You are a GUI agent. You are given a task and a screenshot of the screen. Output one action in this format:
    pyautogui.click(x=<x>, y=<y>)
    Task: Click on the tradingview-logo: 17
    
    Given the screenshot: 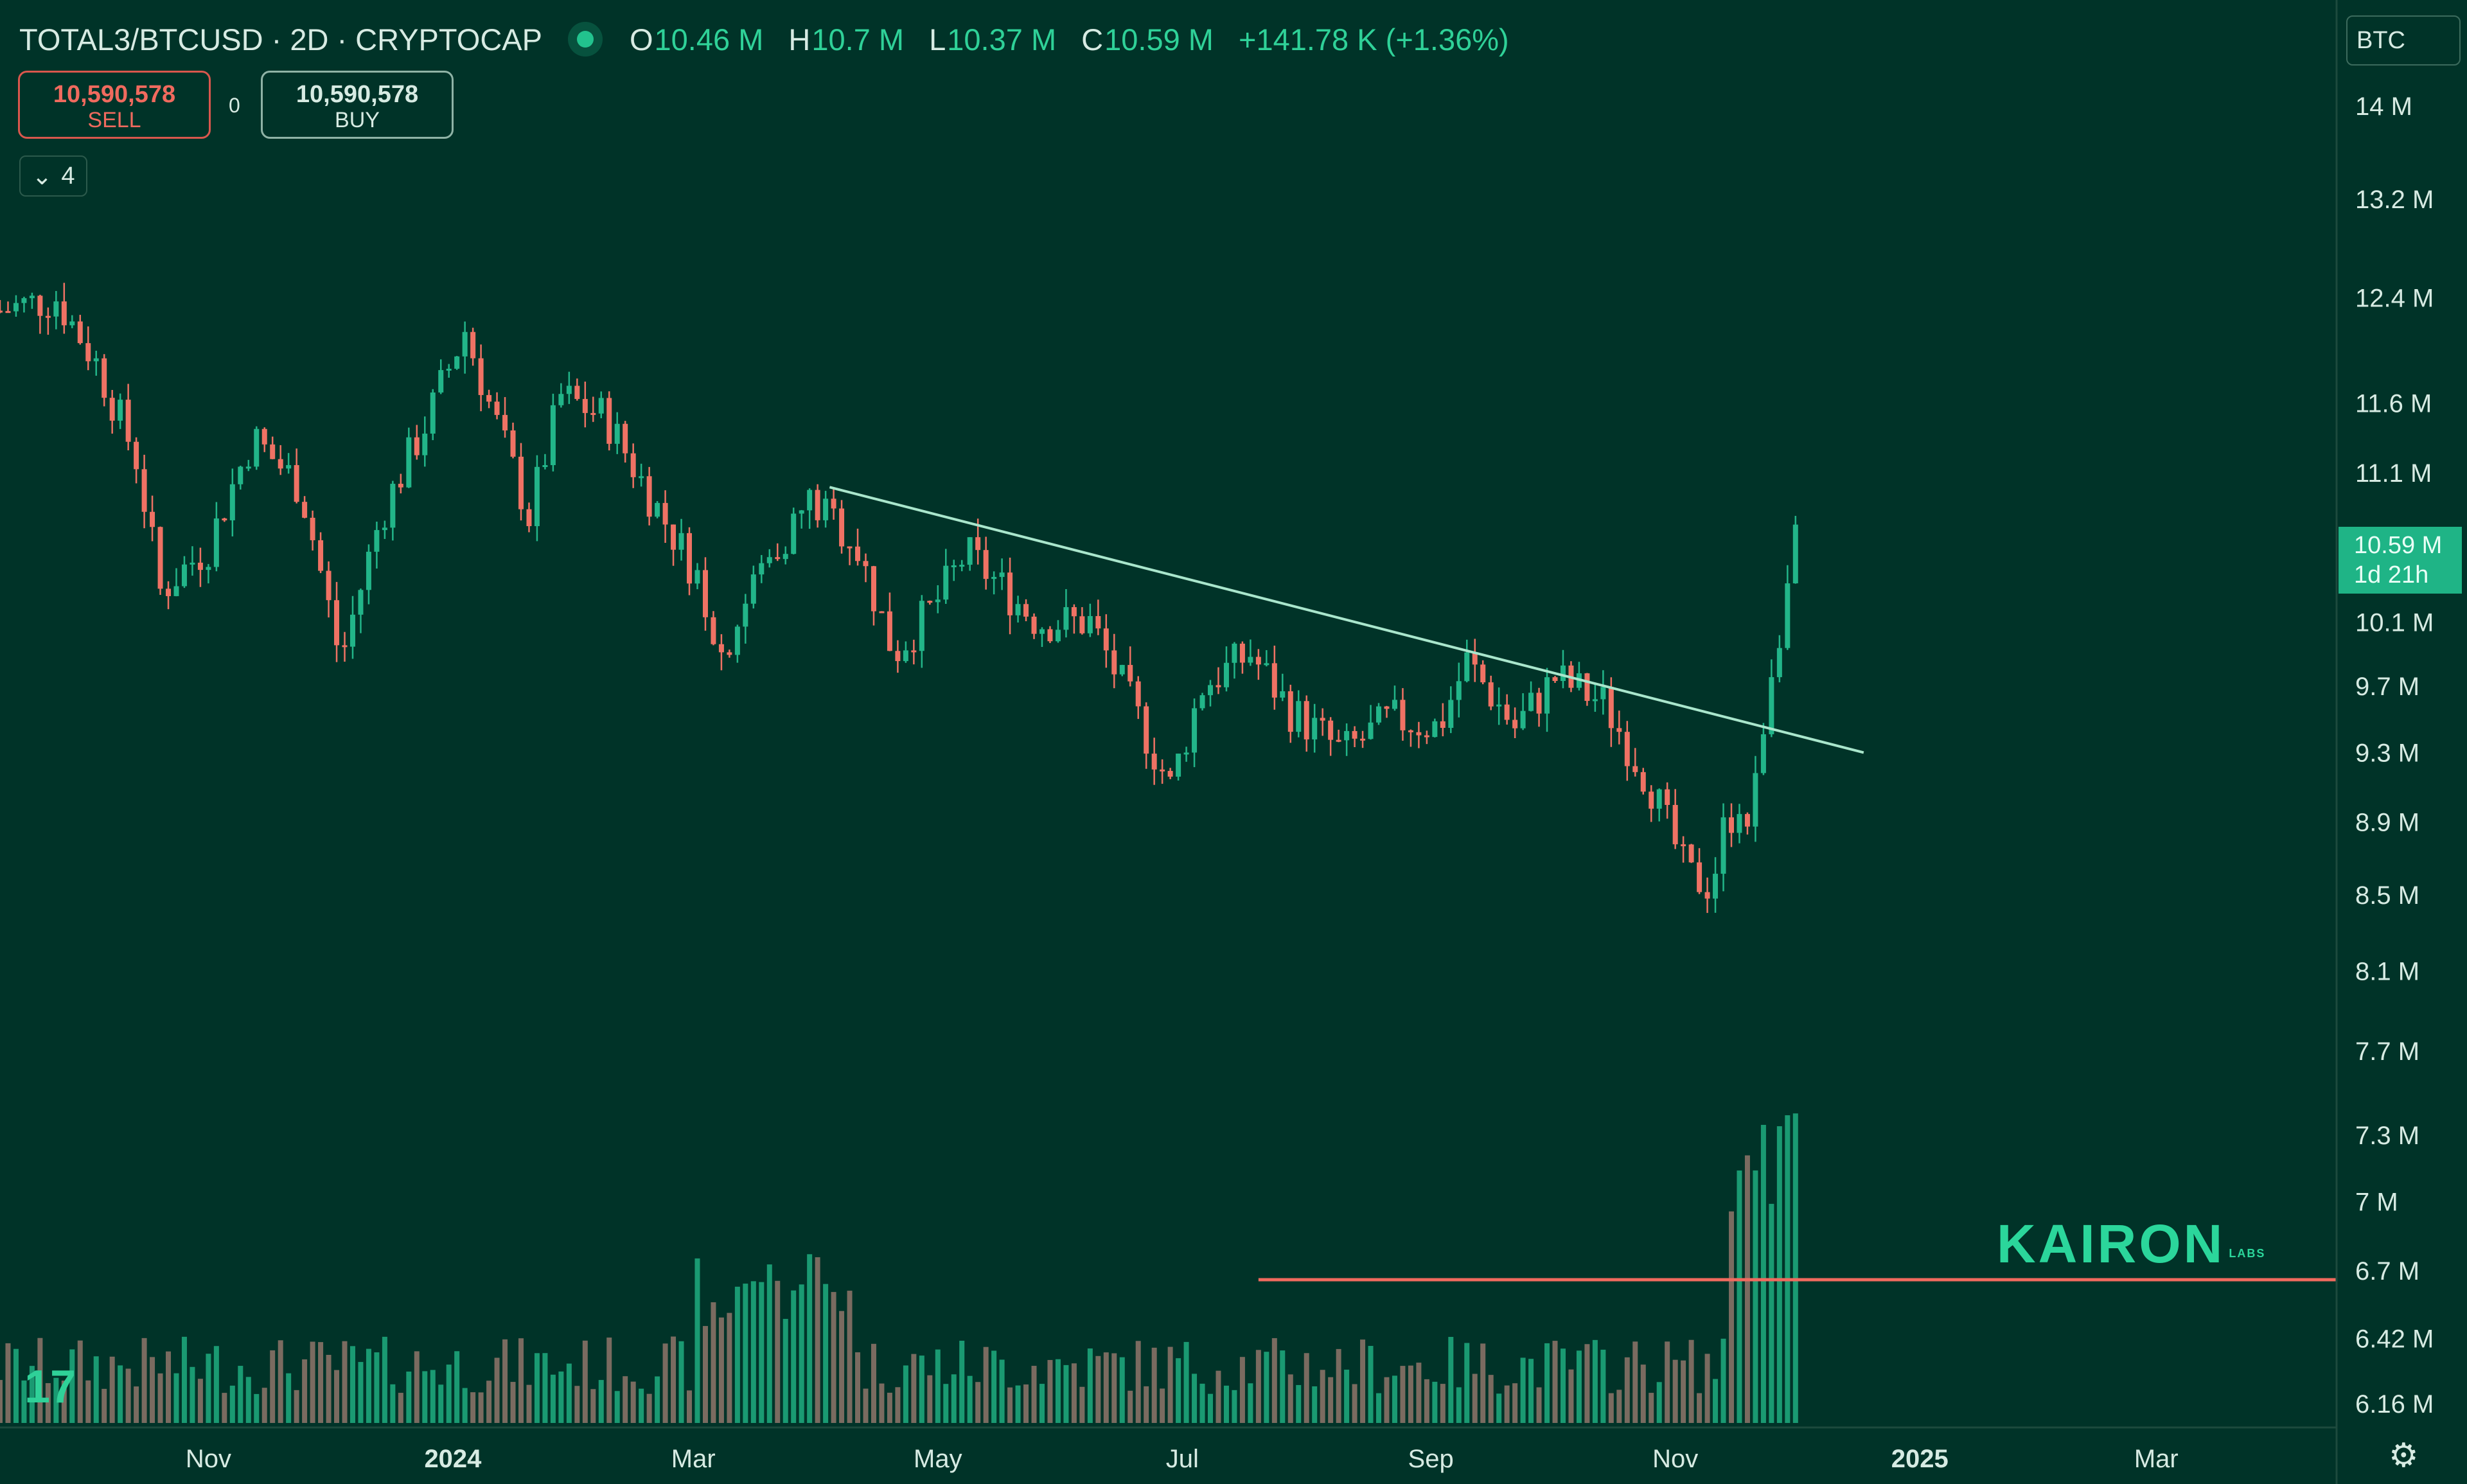 What is the action you would take?
    pyautogui.click(x=50, y=1387)
    